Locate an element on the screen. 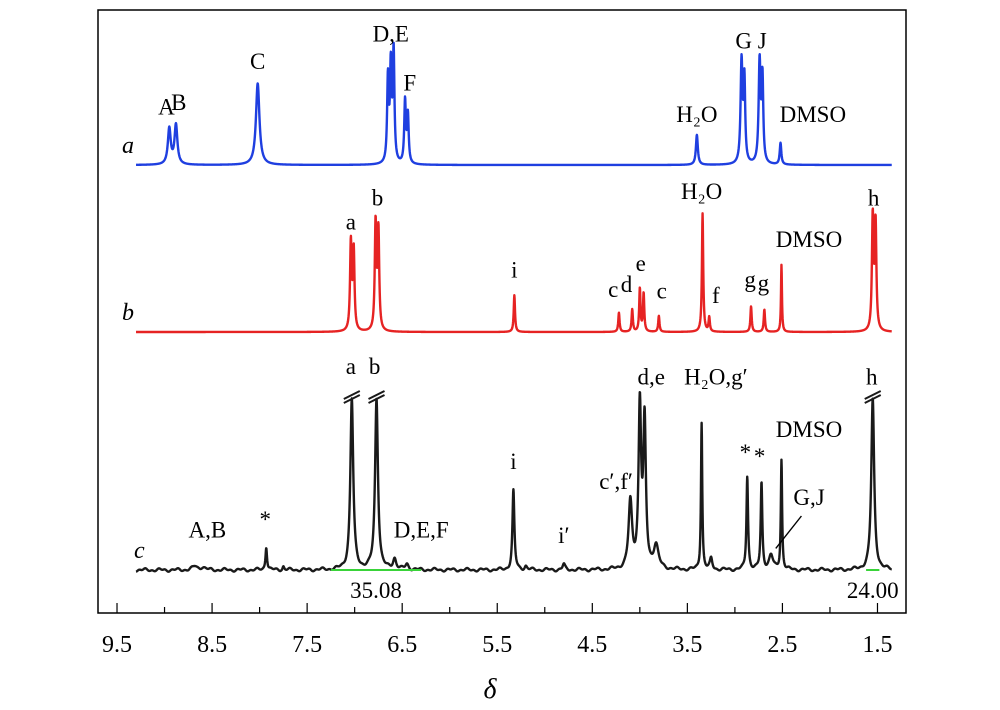  spectrum-a is located at coordinates (514, 104).